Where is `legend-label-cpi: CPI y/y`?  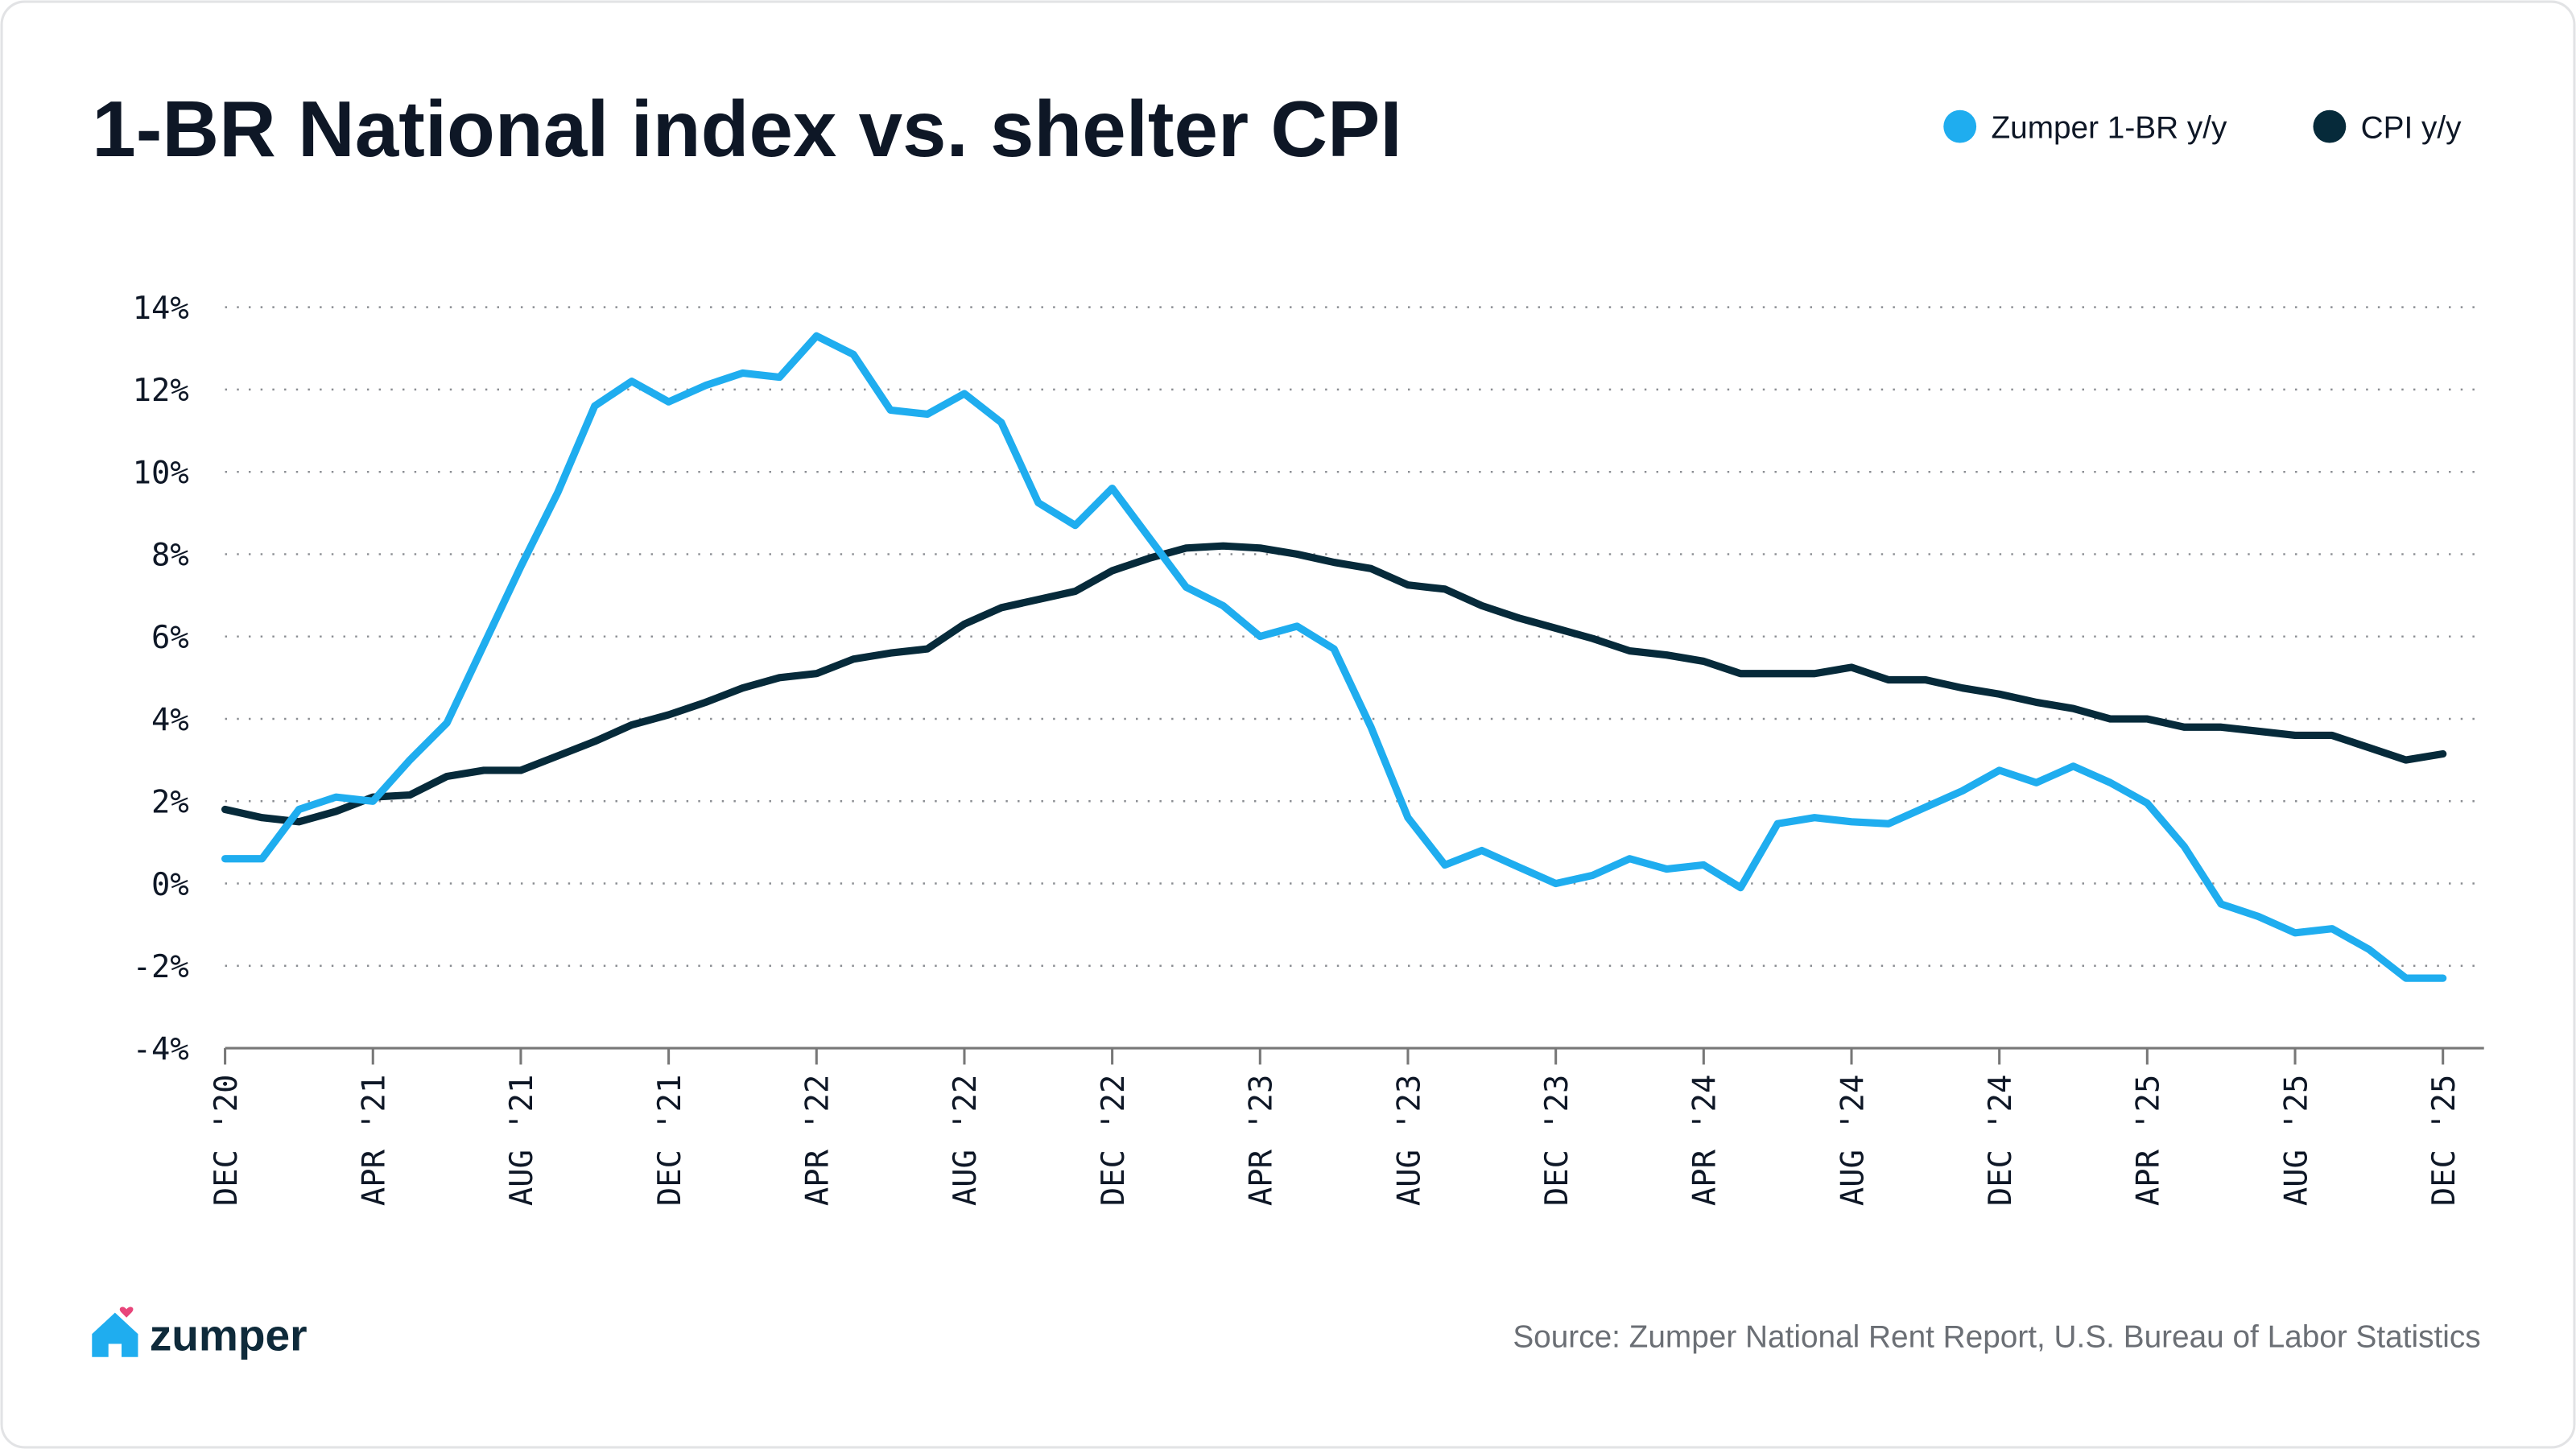
legend-label-cpi: CPI y/y is located at coordinates (2411, 127).